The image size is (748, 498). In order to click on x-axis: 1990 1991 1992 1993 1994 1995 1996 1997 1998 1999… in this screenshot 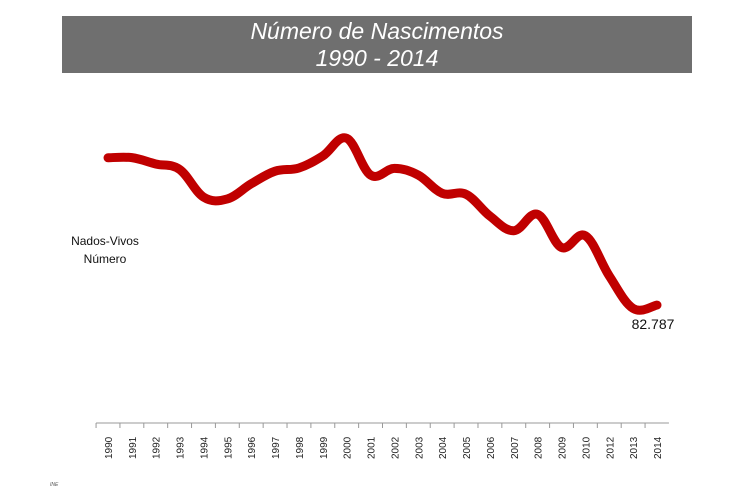, I will do `click(382, 440)`.